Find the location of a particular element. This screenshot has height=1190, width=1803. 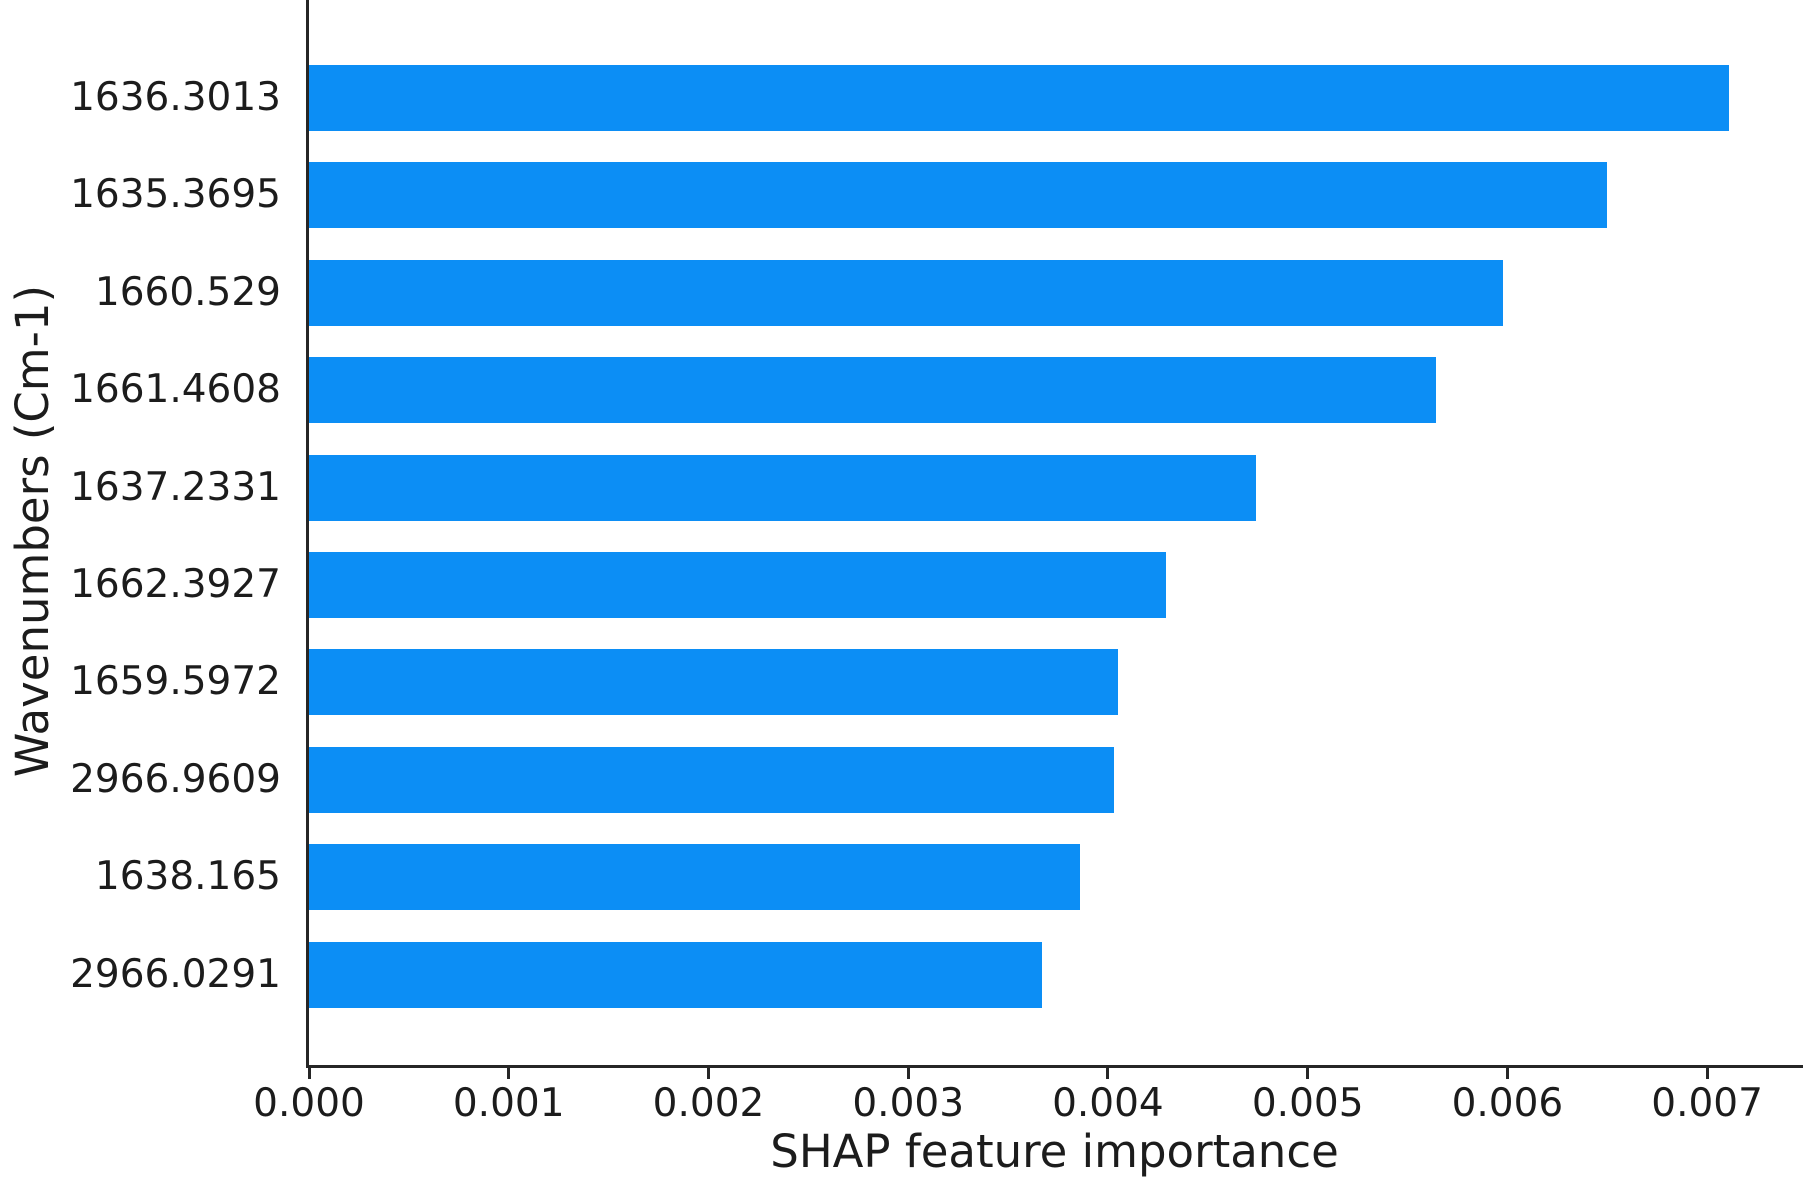

bar-1659.5972 is located at coordinates (713, 682).